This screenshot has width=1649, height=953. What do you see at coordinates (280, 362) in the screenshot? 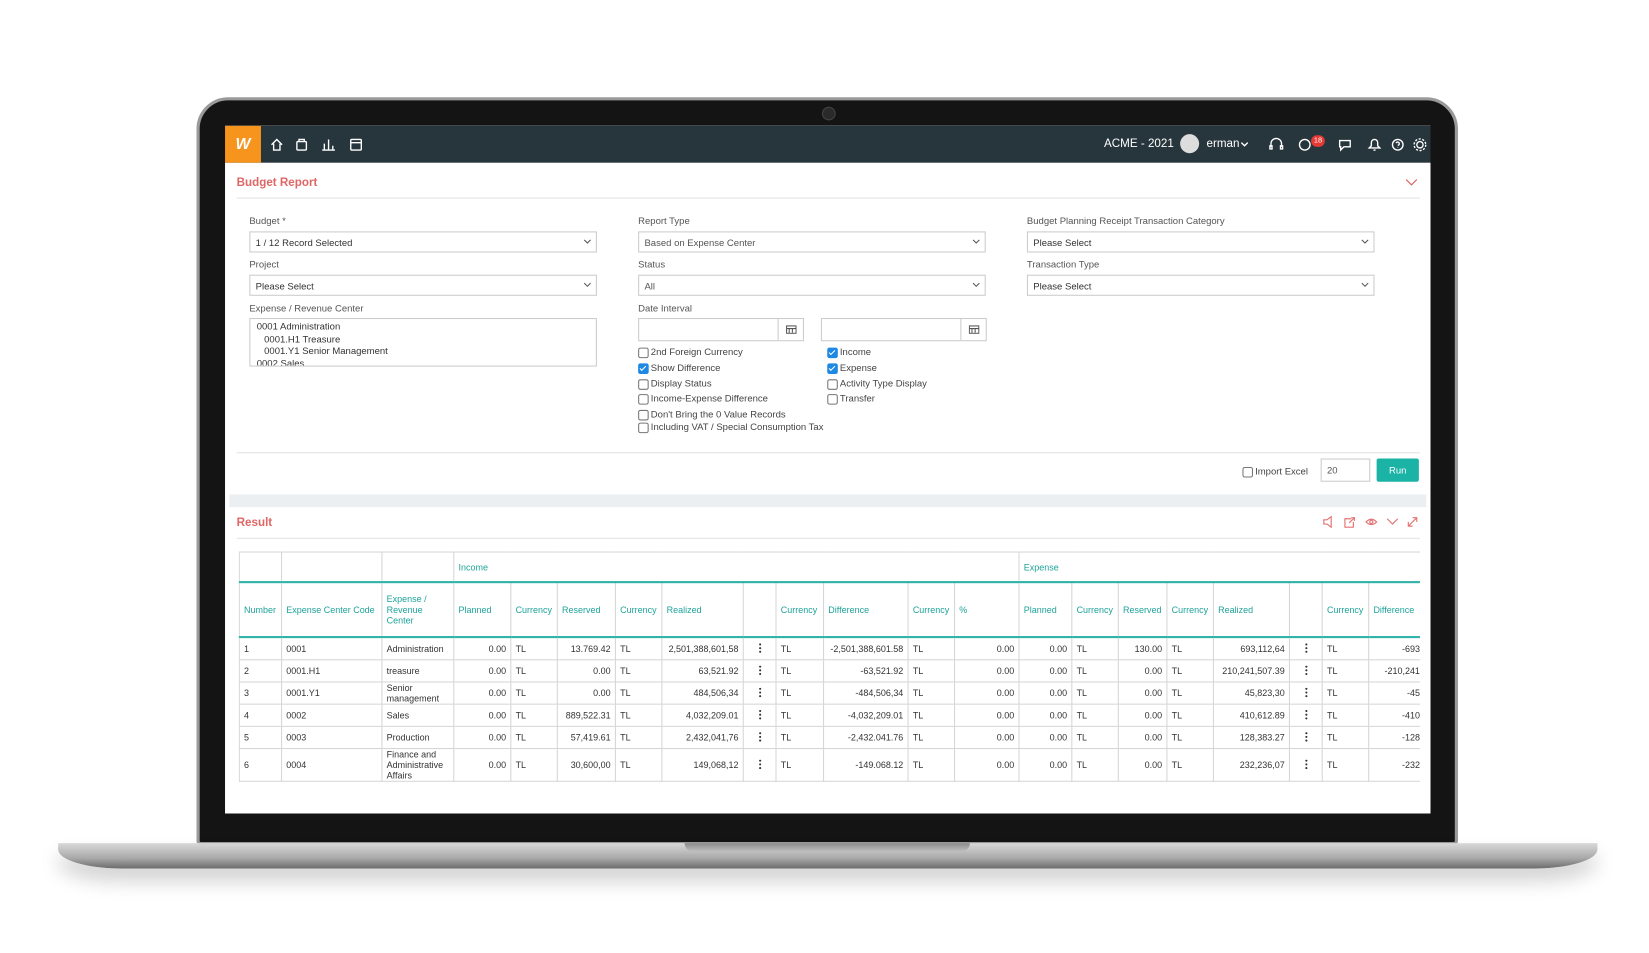
I see `tree-item: 0002 Sales` at bounding box center [280, 362].